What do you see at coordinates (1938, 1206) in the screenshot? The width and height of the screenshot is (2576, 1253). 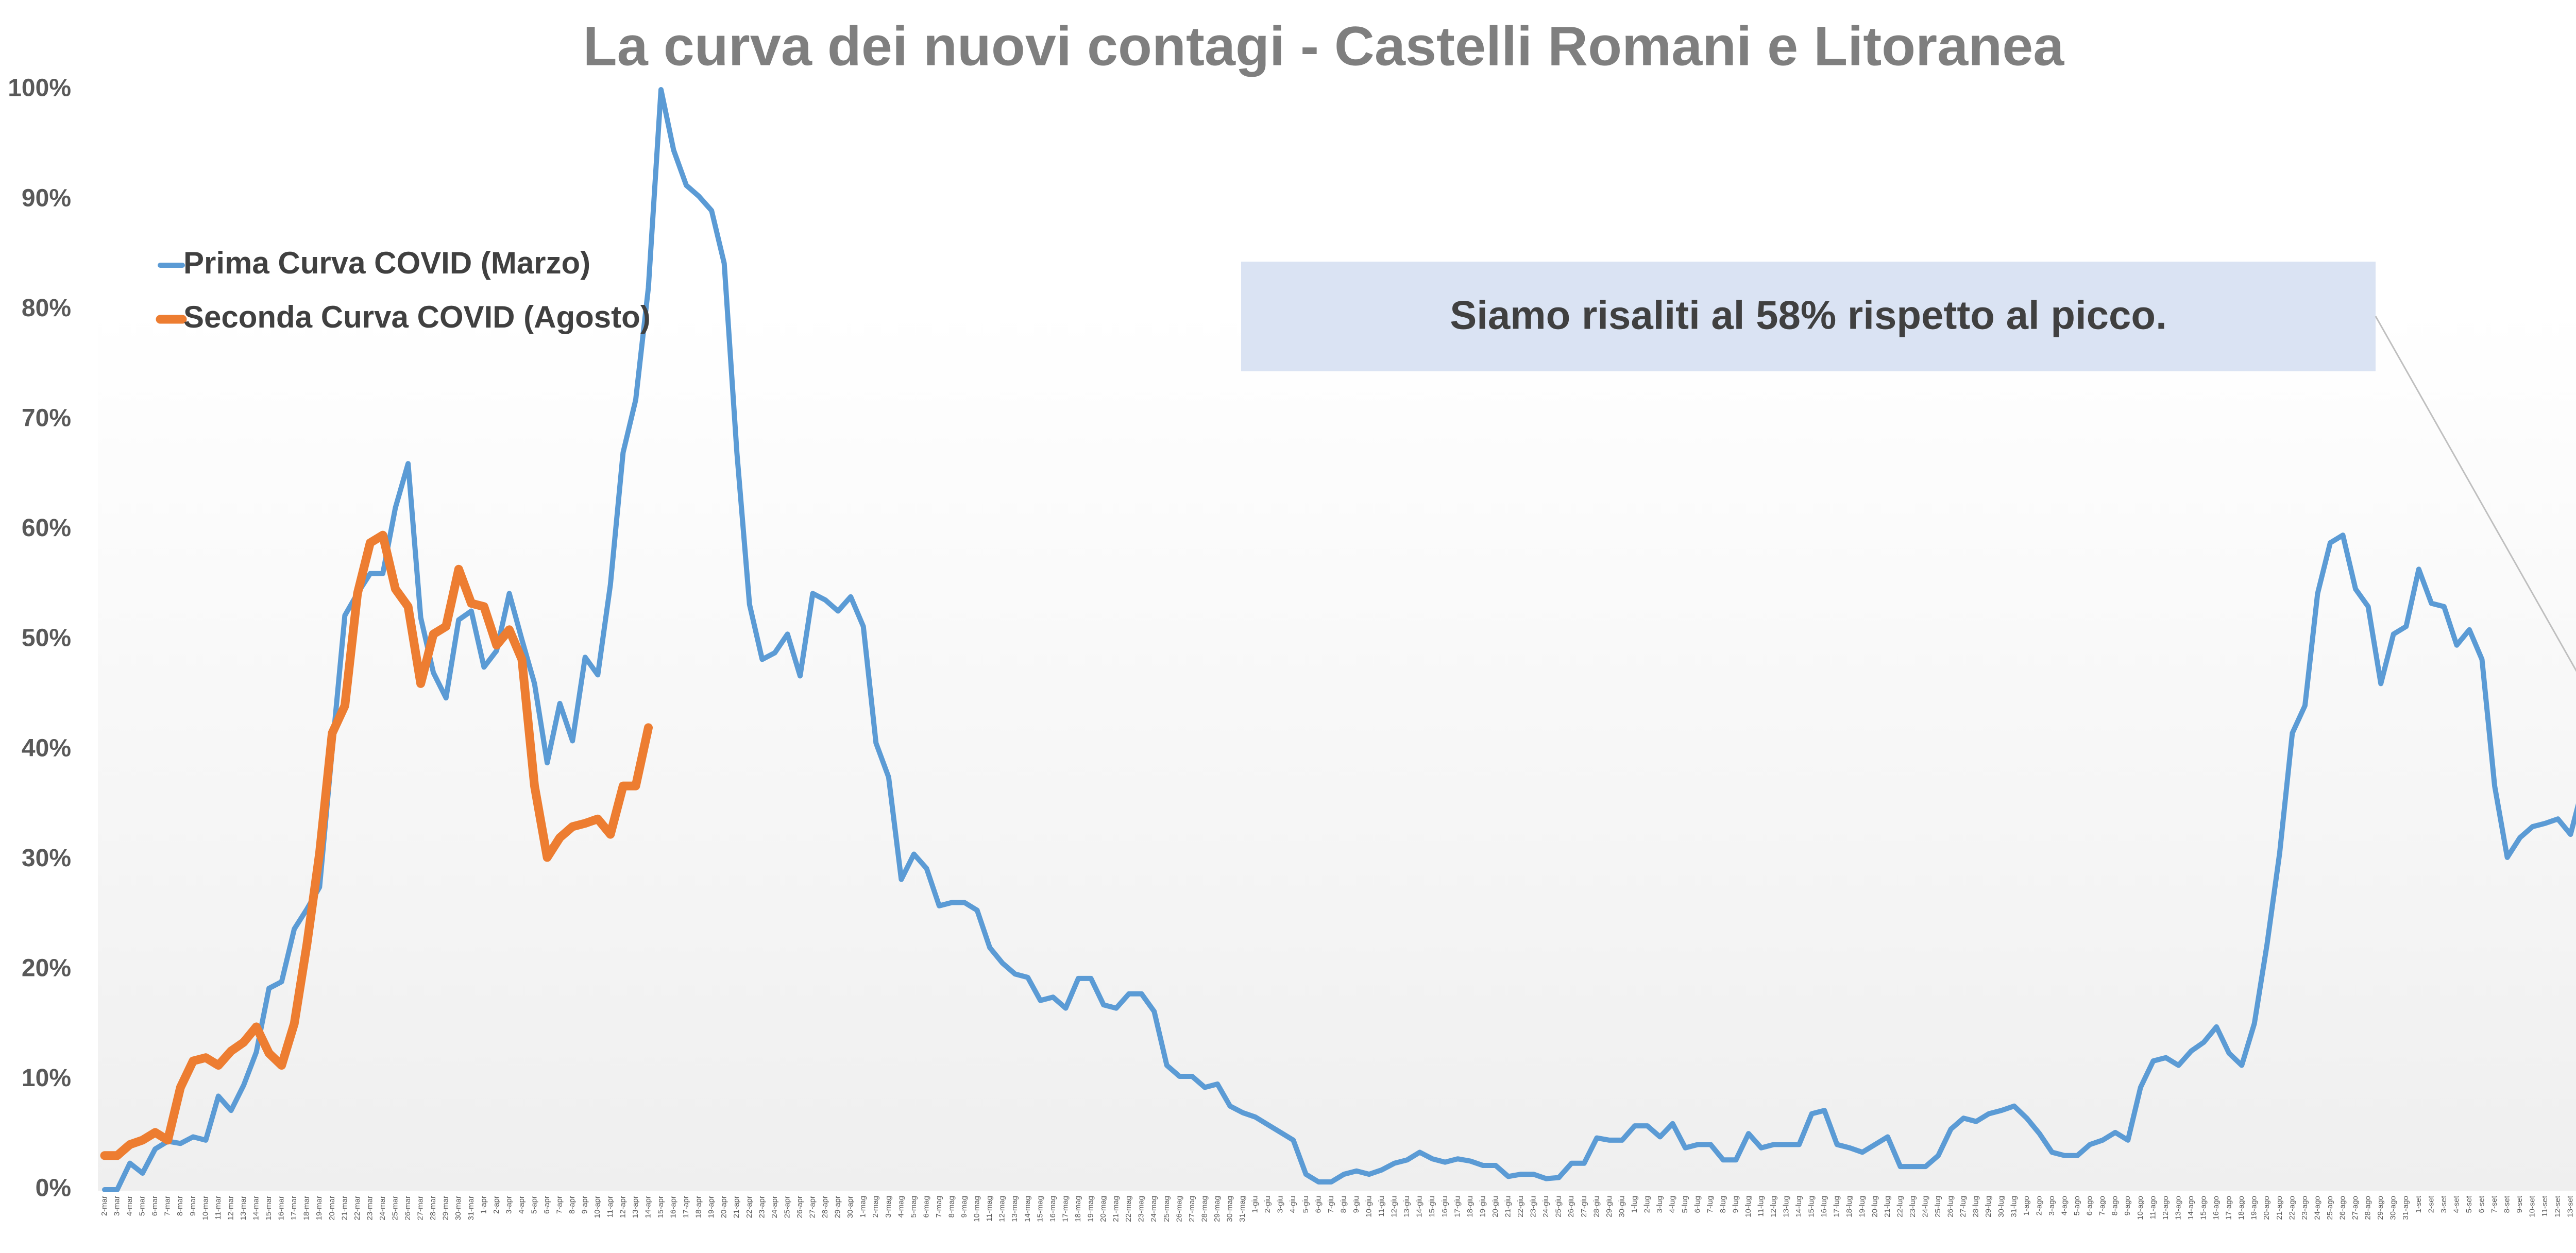 I see `x-tick-label: 25-lug` at bounding box center [1938, 1206].